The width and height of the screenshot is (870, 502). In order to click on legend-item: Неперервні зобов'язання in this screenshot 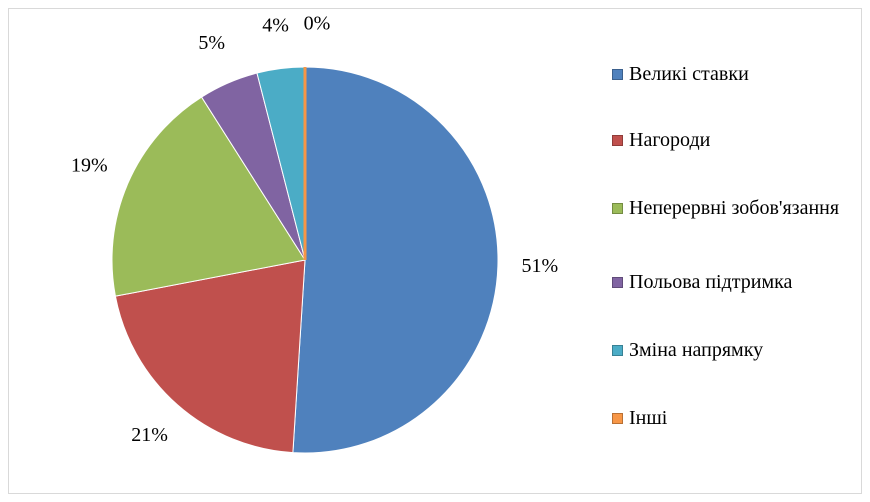, I will do `click(732, 208)`.